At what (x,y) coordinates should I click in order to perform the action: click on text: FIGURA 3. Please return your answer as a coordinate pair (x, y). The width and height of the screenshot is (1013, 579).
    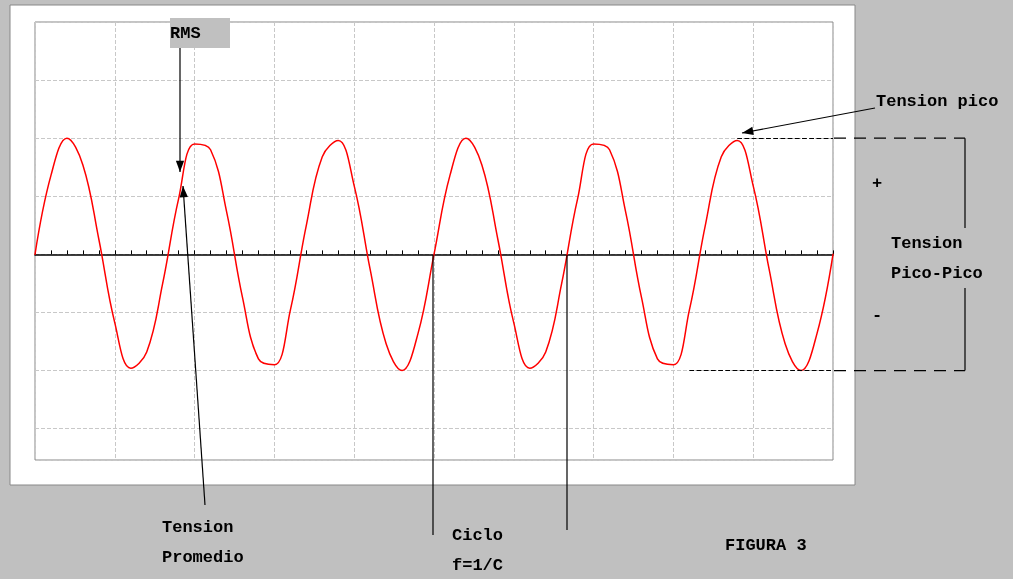
    Looking at the image, I should click on (766, 545).